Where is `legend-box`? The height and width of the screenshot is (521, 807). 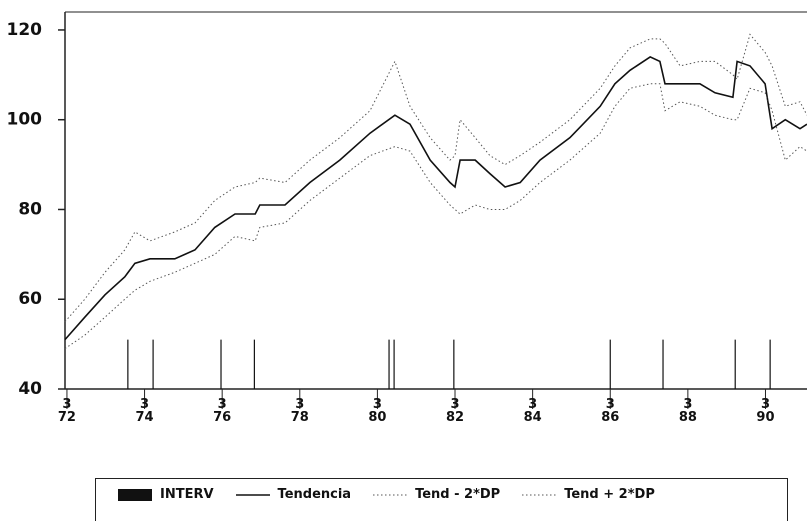 legend-box is located at coordinates (135, 494).